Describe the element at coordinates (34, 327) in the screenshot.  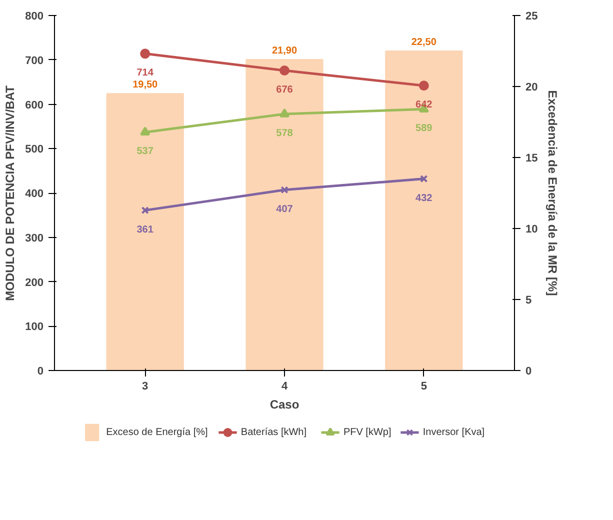
I see `y-tick-label: 100` at that location.